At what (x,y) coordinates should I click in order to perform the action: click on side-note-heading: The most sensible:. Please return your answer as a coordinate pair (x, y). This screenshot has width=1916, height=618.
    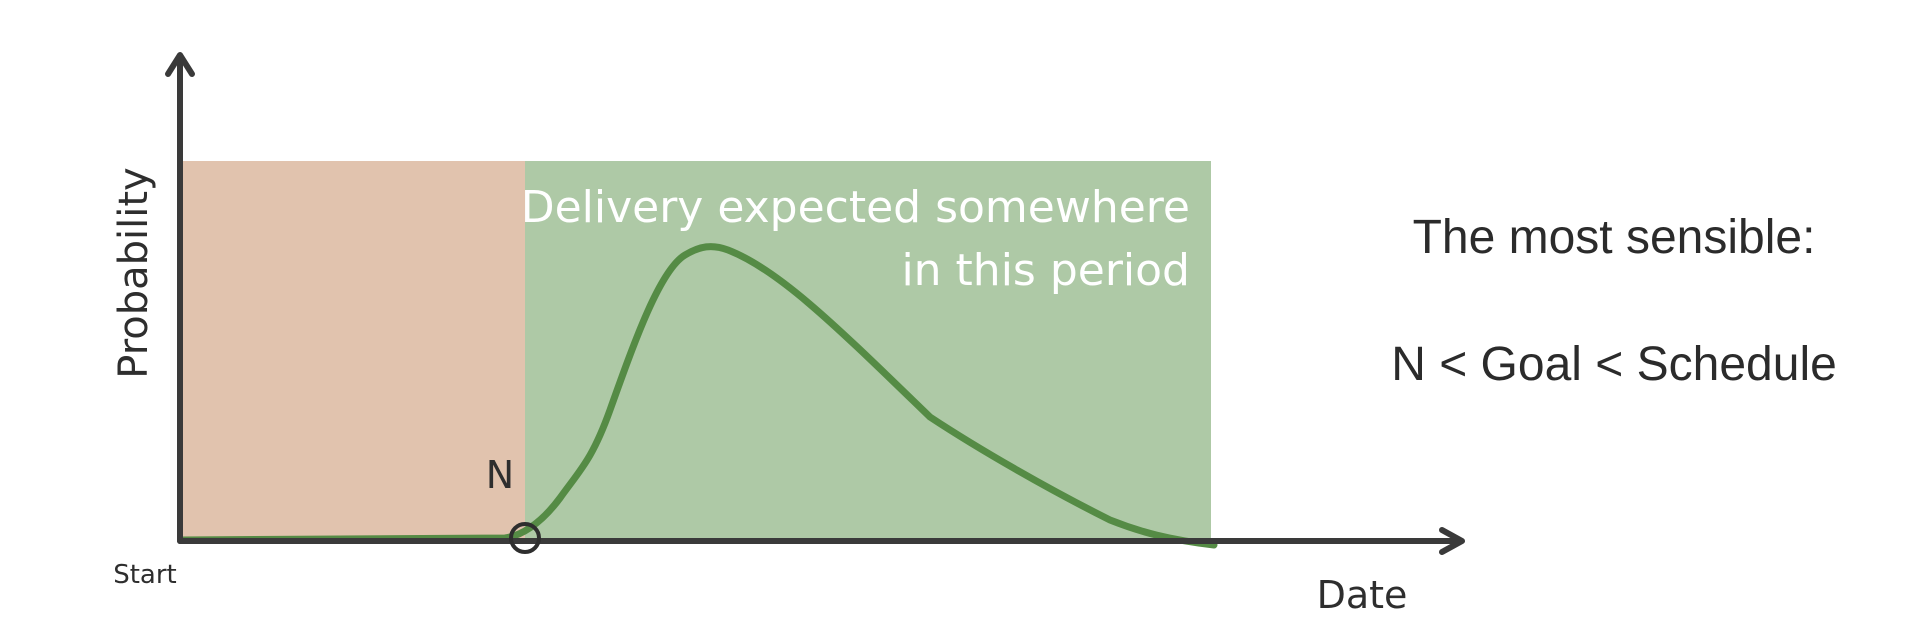
    Looking at the image, I should click on (1614, 237).